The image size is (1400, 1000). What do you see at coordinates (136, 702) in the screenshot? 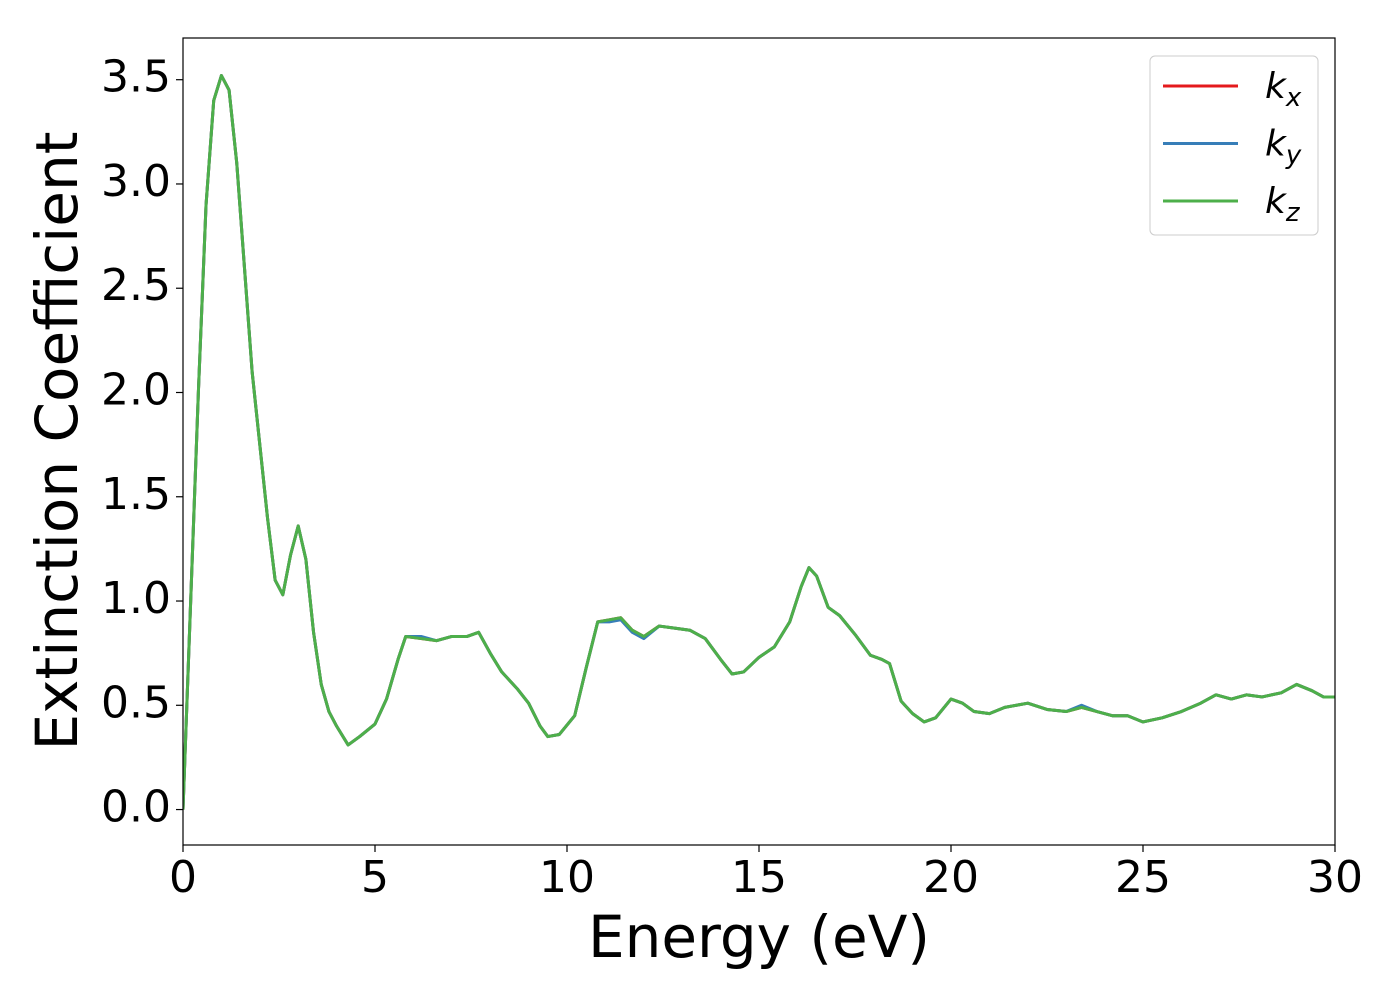
I see `y-tick-label: 0.5` at bounding box center [136, 702].